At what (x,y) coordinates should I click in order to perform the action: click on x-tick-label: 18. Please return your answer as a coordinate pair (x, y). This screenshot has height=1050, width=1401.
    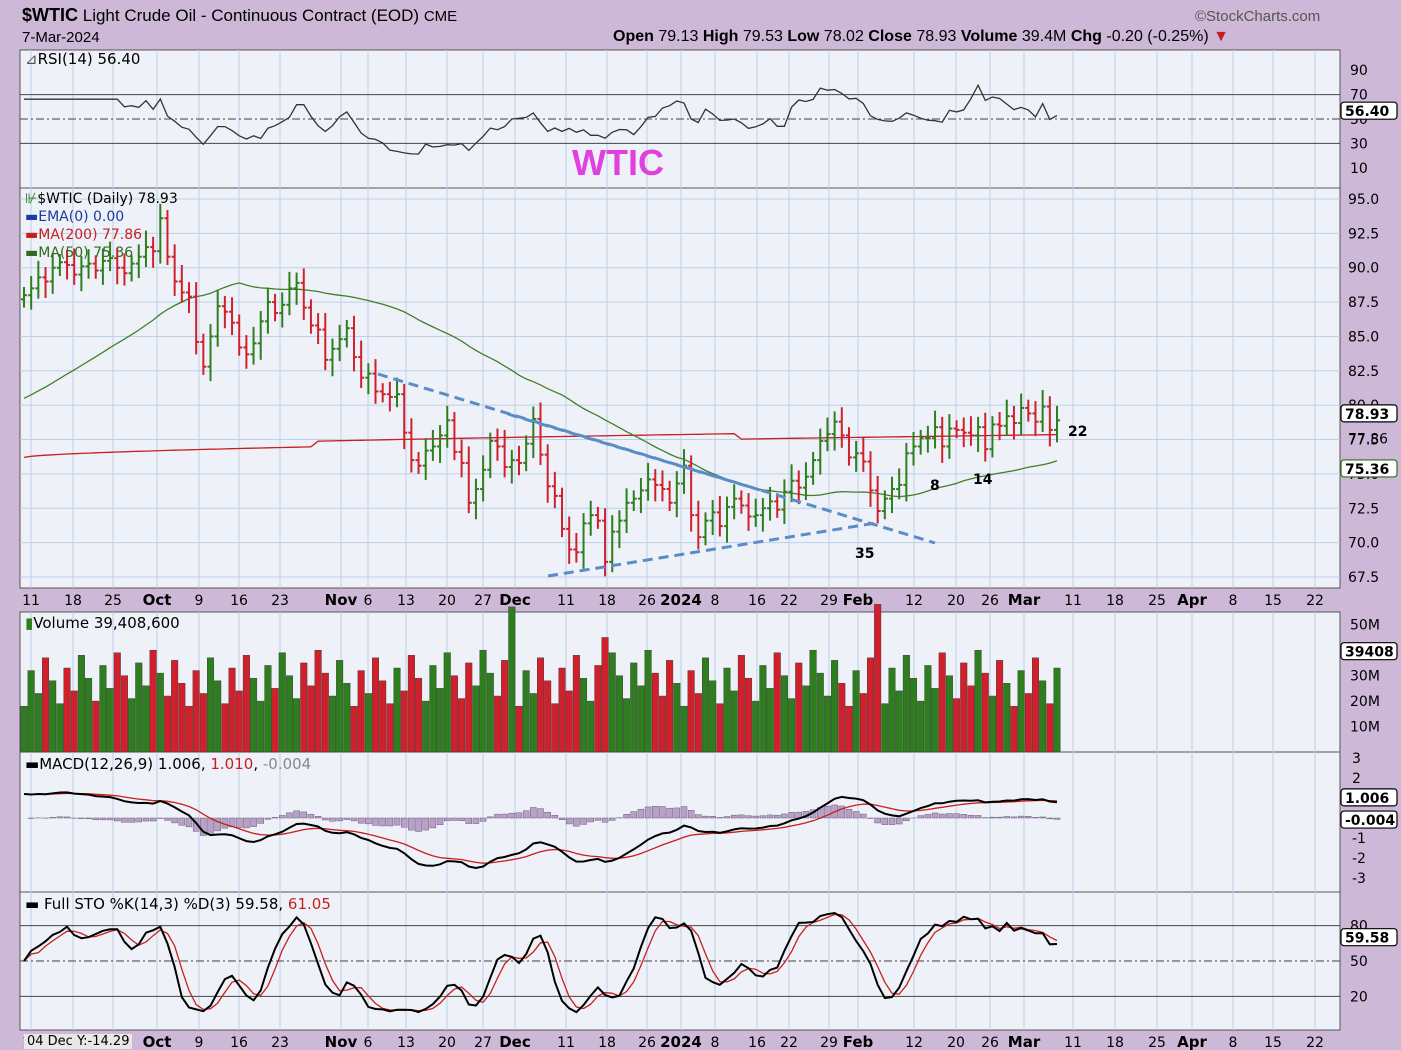
    Looking at the image, I should click on (73, 601).